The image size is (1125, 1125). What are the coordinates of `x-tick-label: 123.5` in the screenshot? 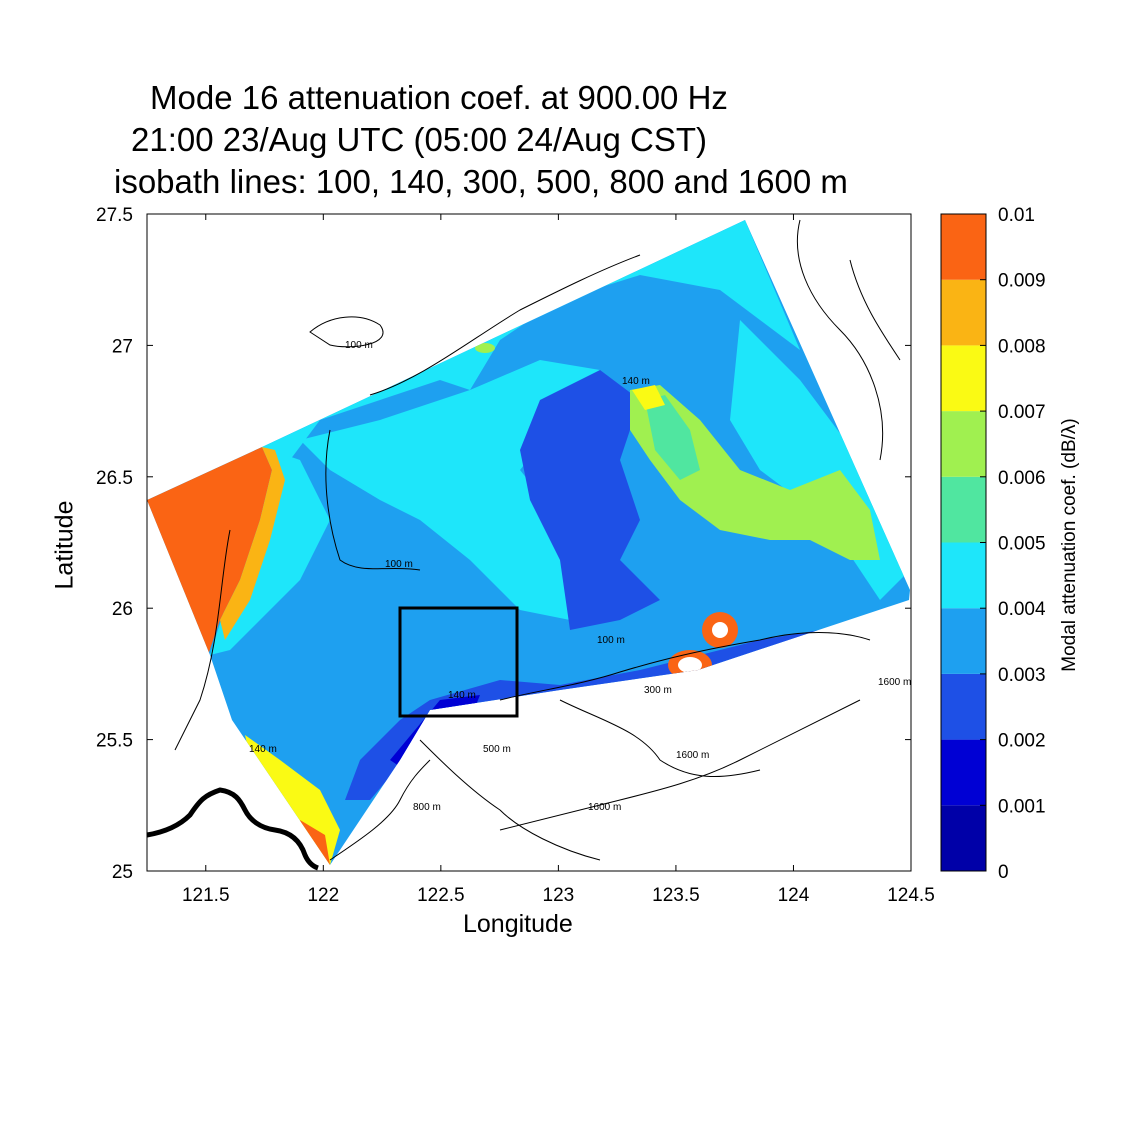 It's located at (676, 895).